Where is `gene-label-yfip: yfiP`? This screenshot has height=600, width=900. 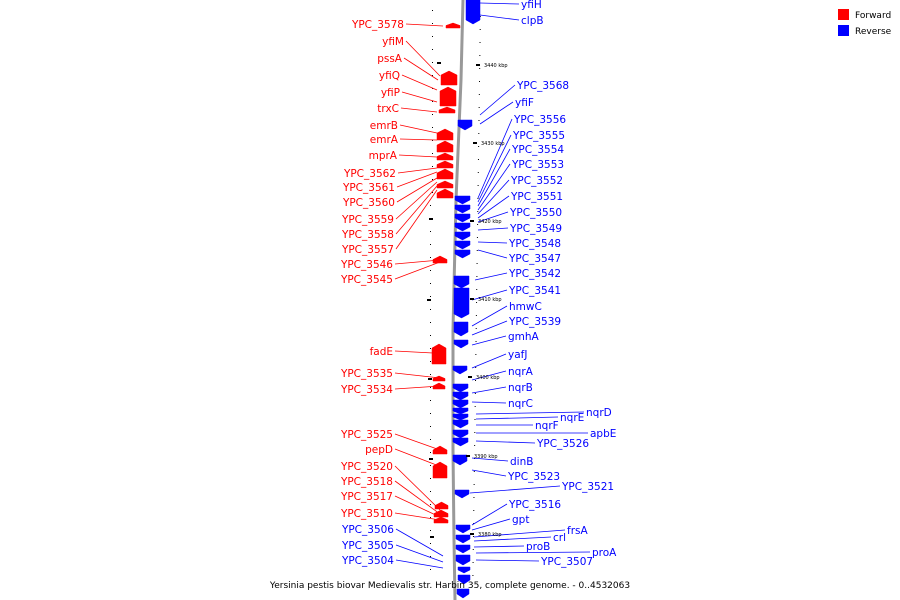
gene-label-yfip: yfiP is located at coordinates (390, 93).